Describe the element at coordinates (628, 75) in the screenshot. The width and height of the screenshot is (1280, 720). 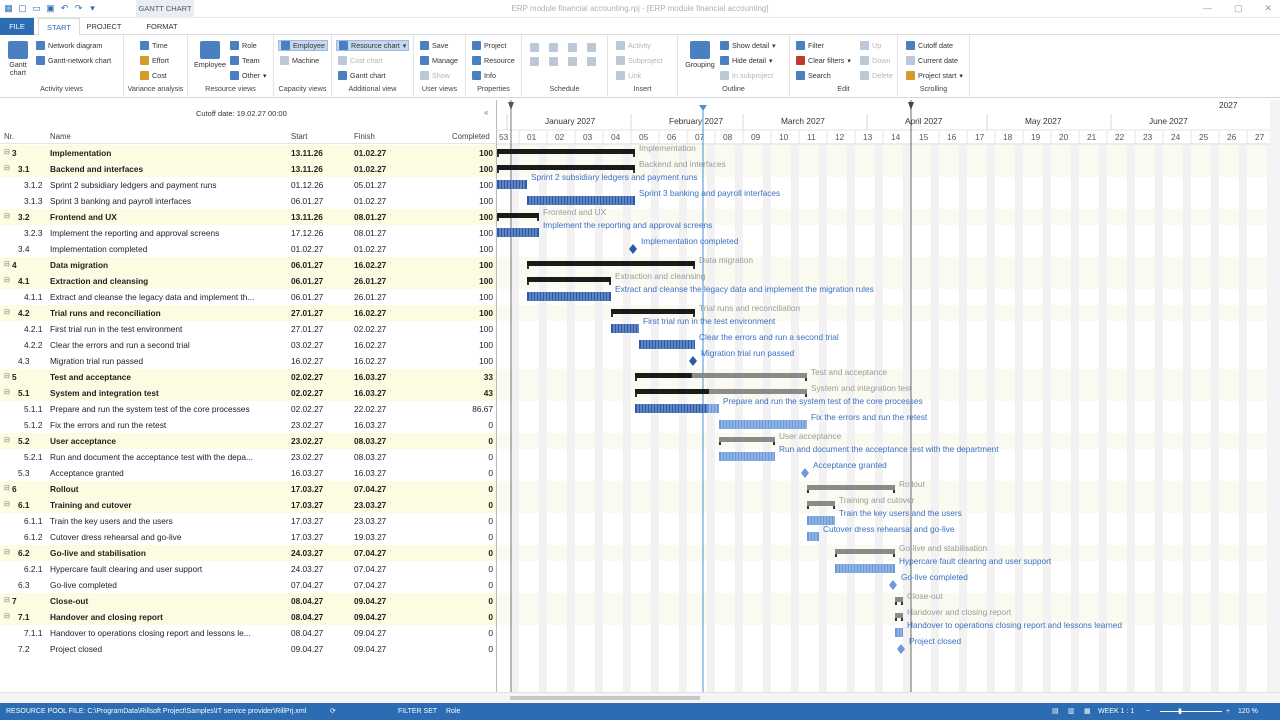
I see `link-button: Link` at that location.